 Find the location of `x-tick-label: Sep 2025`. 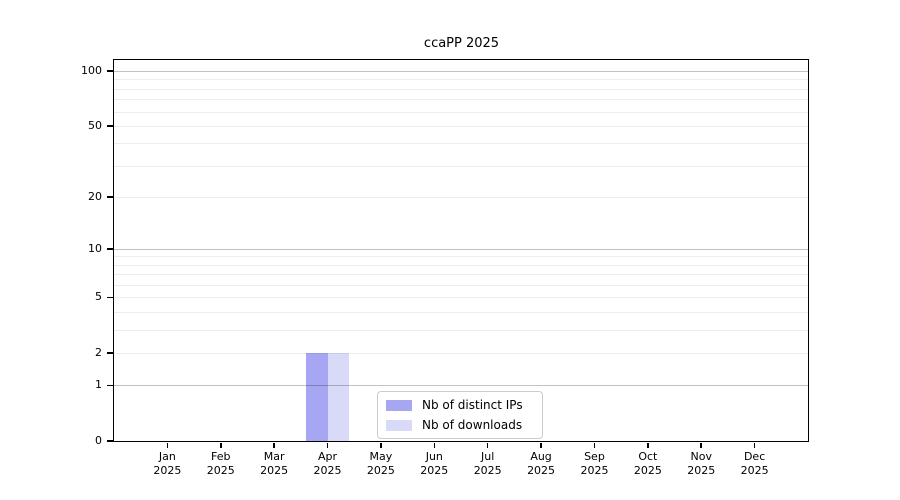

x-tick-label: Sep 2025 is located at coordinates (594, 463).